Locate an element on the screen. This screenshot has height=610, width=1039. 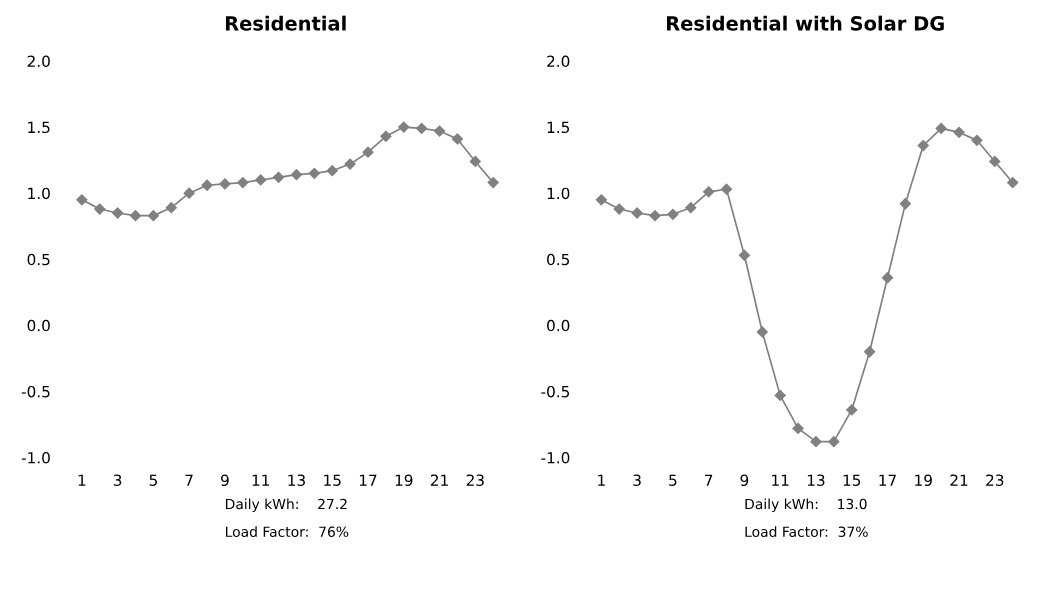
text: Daily kWh: 27.2 is located at coordinates (286, 505).